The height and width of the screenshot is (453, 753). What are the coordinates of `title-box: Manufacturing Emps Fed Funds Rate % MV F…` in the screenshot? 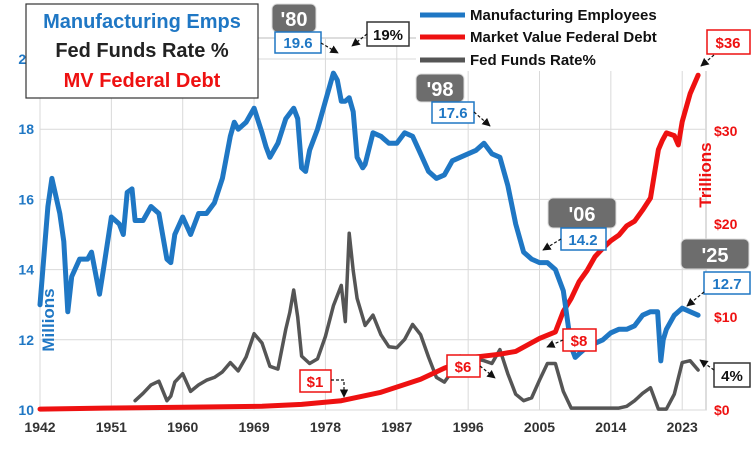 It's located at (142, 51).